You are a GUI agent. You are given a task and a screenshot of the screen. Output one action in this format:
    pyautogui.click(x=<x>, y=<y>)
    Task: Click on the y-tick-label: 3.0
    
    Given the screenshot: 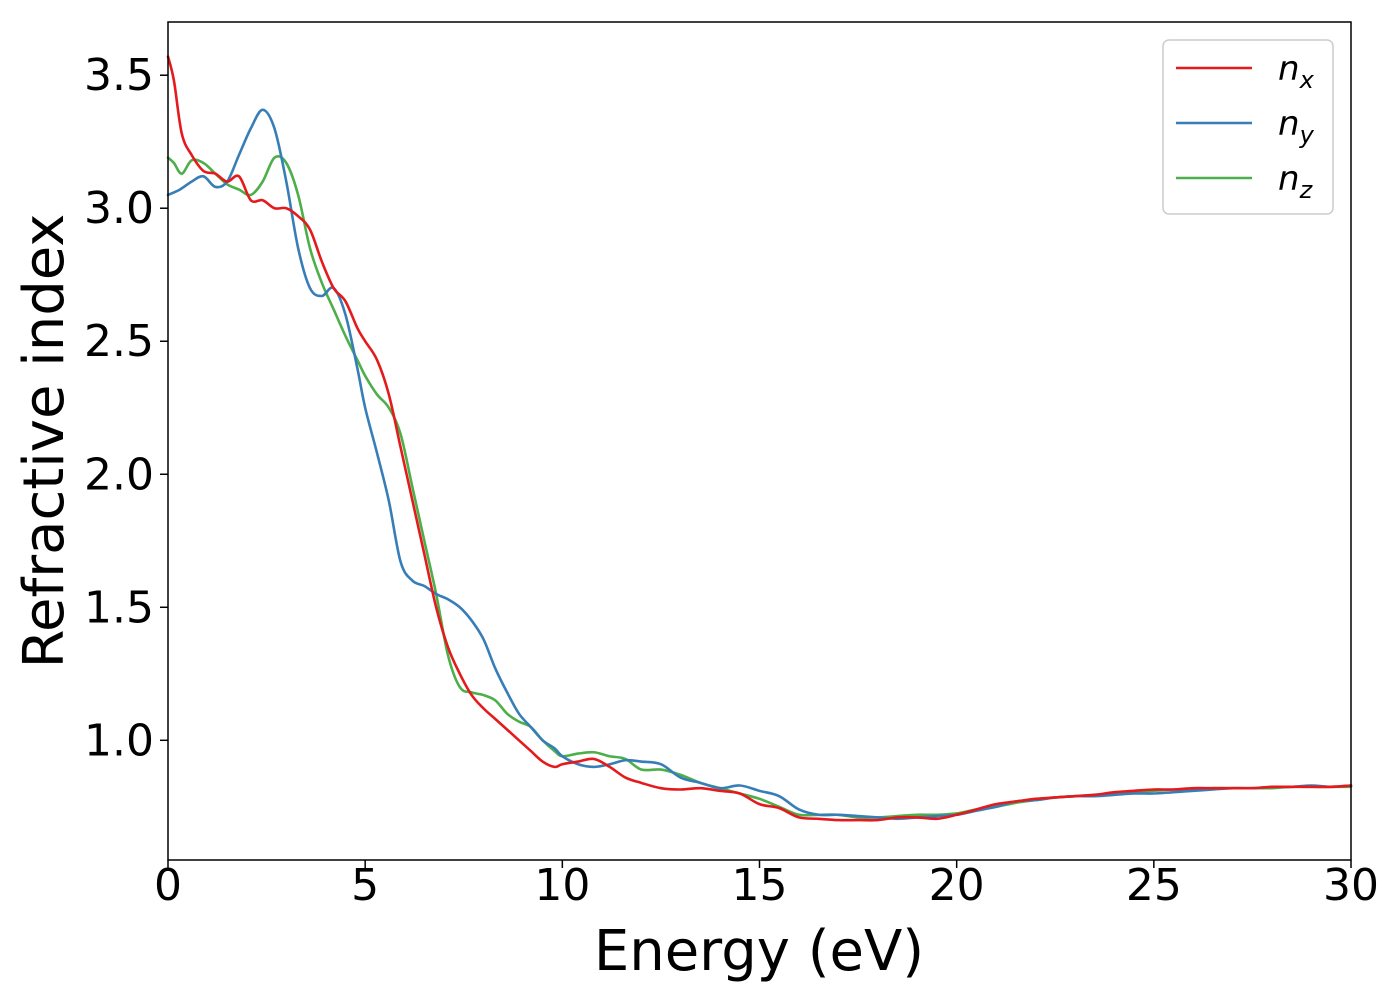 What is the action you would take?
    pyautogui.click(x=119, y=208)
    